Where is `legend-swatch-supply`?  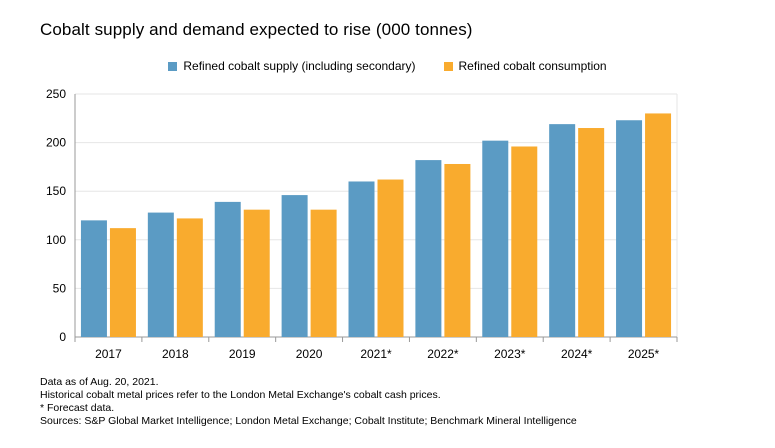 legend-swatch-supply is located at coordinates (173, 66).